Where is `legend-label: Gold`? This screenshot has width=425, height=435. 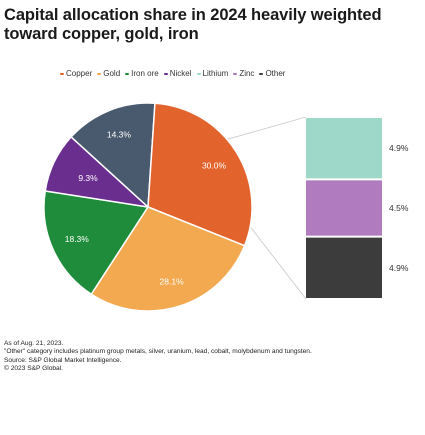
legend-label: Gold is located at coordinates (112, 73).